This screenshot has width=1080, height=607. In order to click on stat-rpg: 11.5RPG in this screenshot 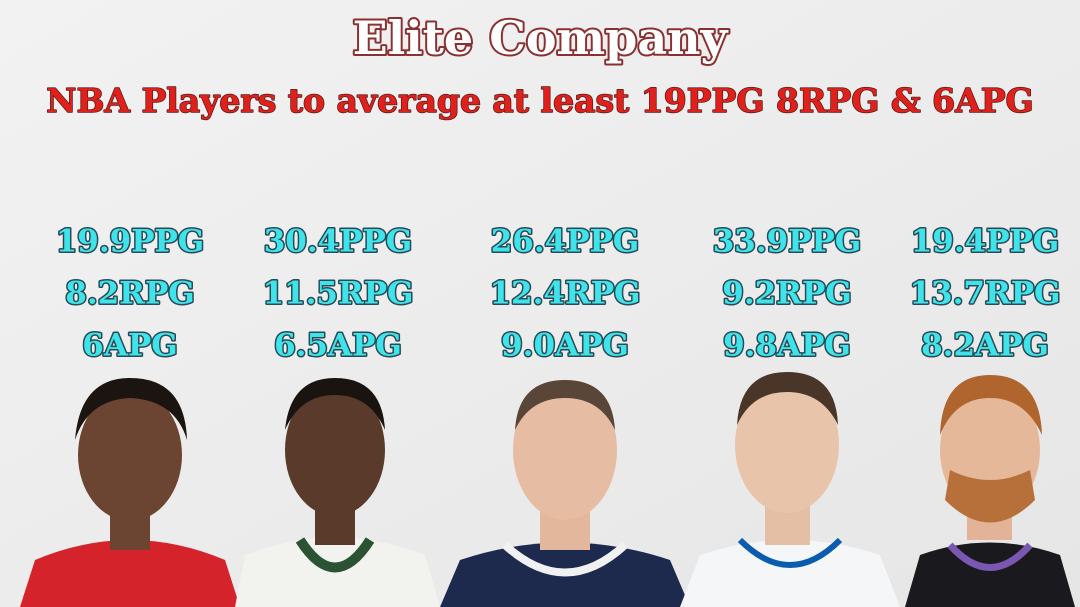, I will do `click(337, 294)`.